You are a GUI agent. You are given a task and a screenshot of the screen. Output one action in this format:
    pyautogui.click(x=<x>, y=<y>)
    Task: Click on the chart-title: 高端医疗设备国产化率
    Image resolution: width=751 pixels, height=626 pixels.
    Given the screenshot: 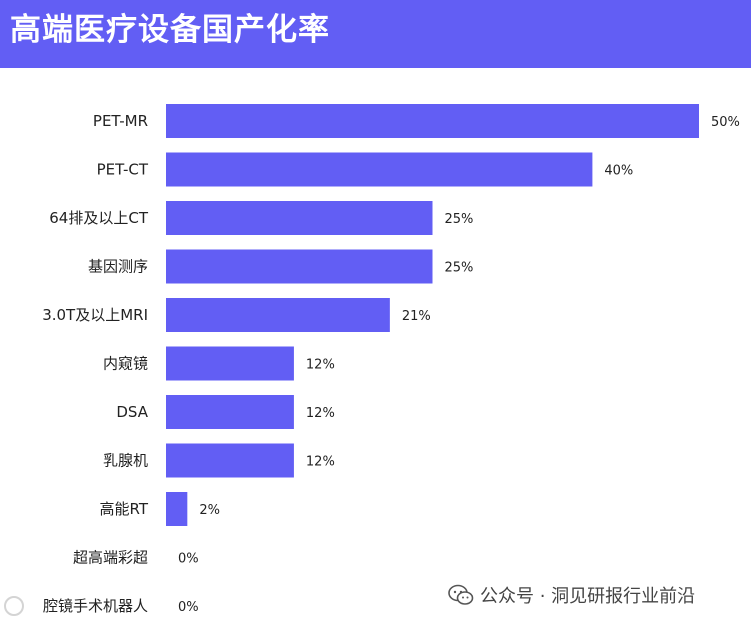 What is the action you would take?
    pyautogui.click(x=170, y=30)
    